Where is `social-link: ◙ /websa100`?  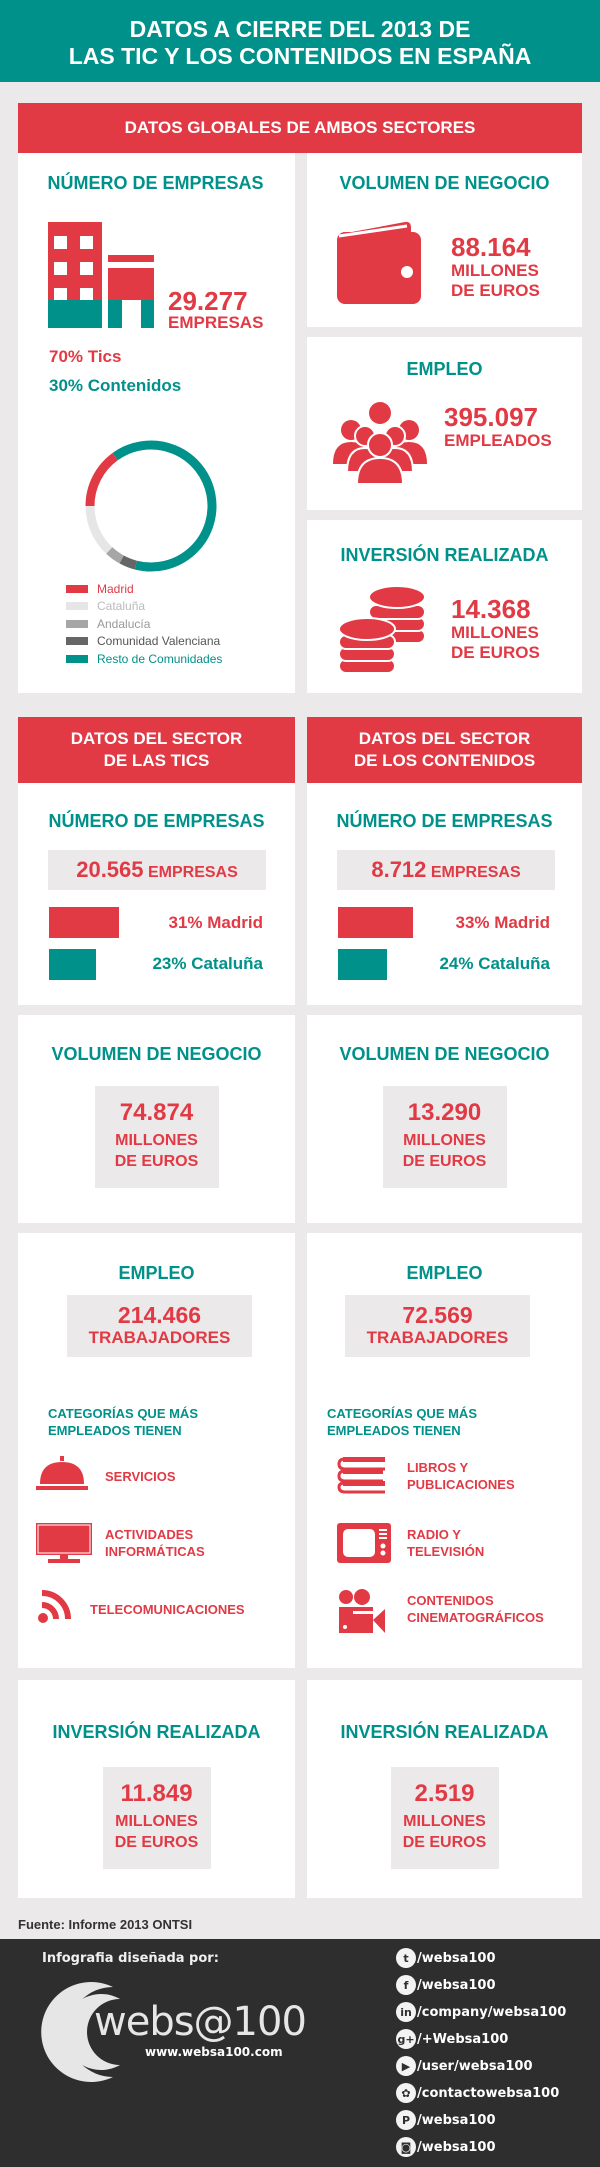 social-link: ◙ /websa100 is located at coordinates (446, 2147).